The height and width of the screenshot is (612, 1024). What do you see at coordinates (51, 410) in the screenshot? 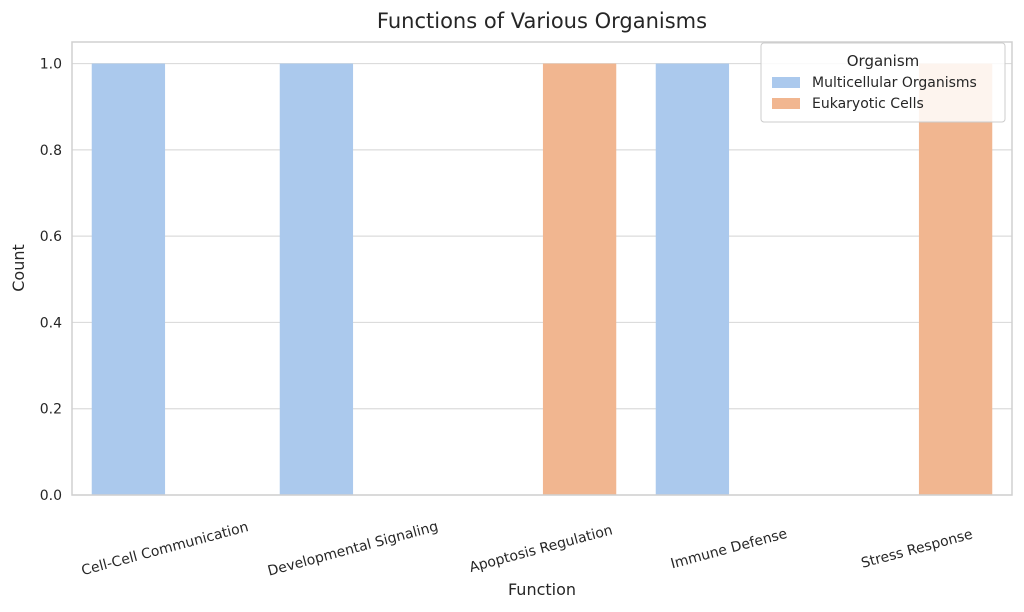
I see `y-tick-label: 0.2` at bounding box center [51, 410].